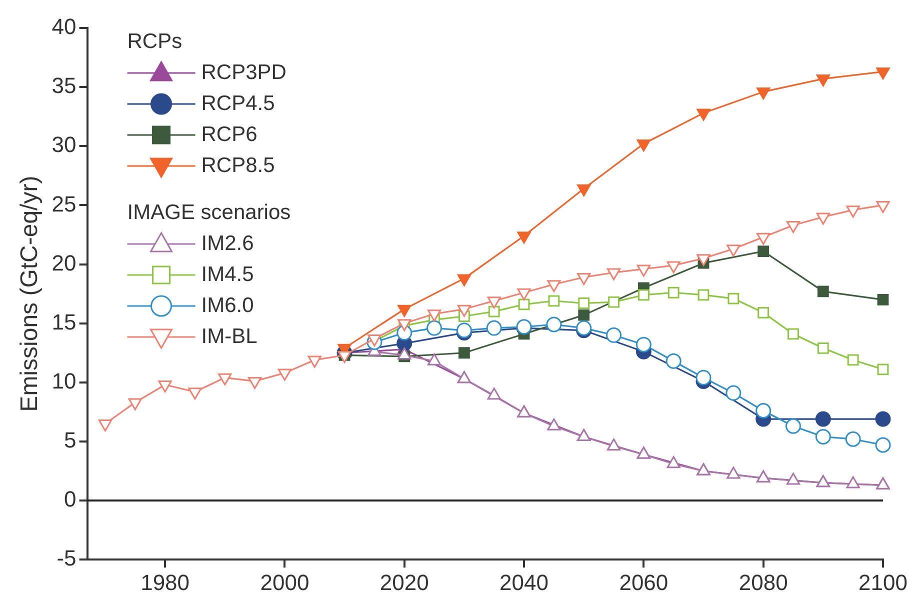  What do you see at coordinates (70, 499) in the screenshot?
I see `y-tick-label: 0` at bounding box center [70, 499].